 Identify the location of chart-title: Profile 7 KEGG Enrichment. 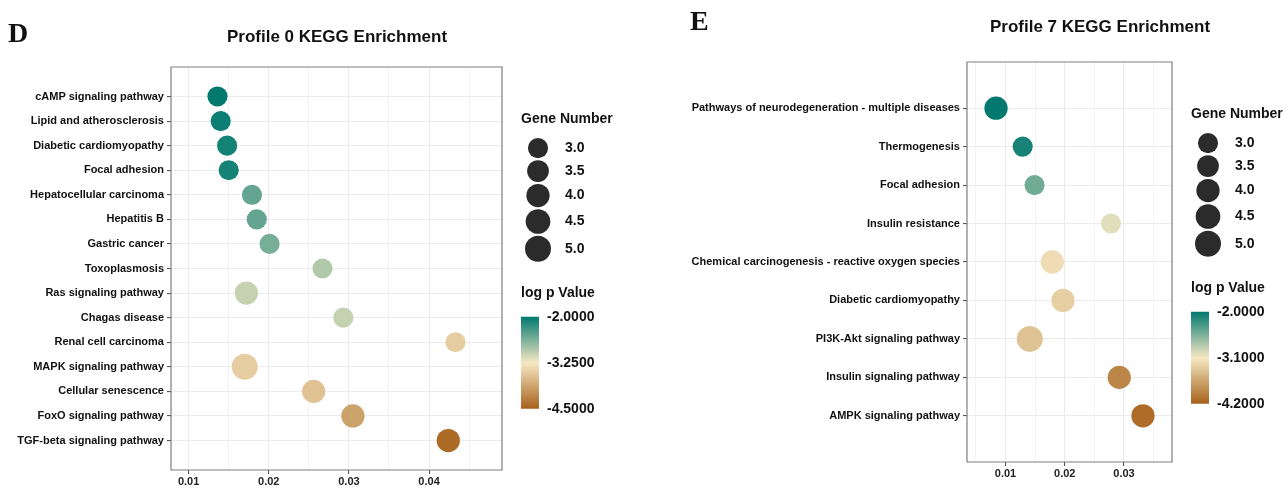
(1100, 26).